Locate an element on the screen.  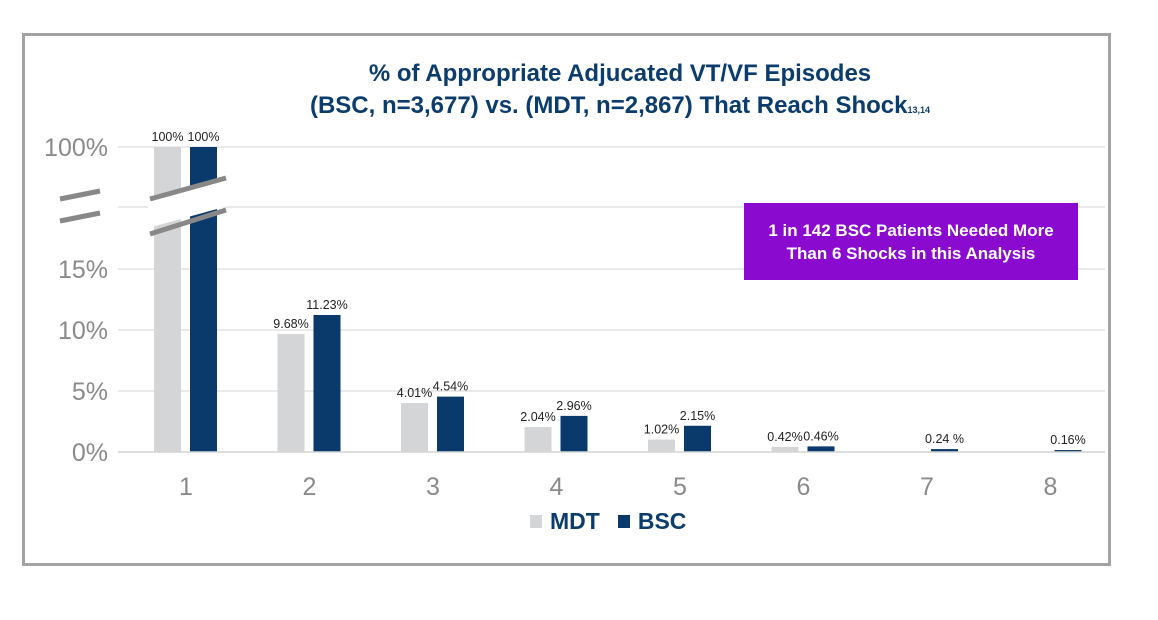
y-tick-label: 5% is located at coordinates (90, 392).